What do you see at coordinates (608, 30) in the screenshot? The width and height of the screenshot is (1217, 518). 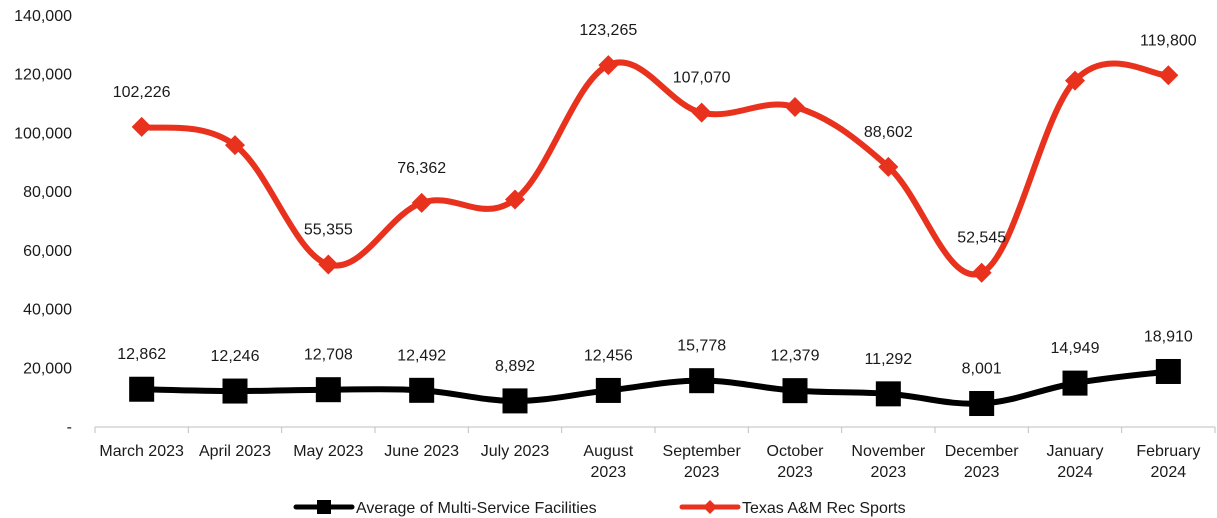 I see `data-label: 123,265` at bounding box center [608, 30].